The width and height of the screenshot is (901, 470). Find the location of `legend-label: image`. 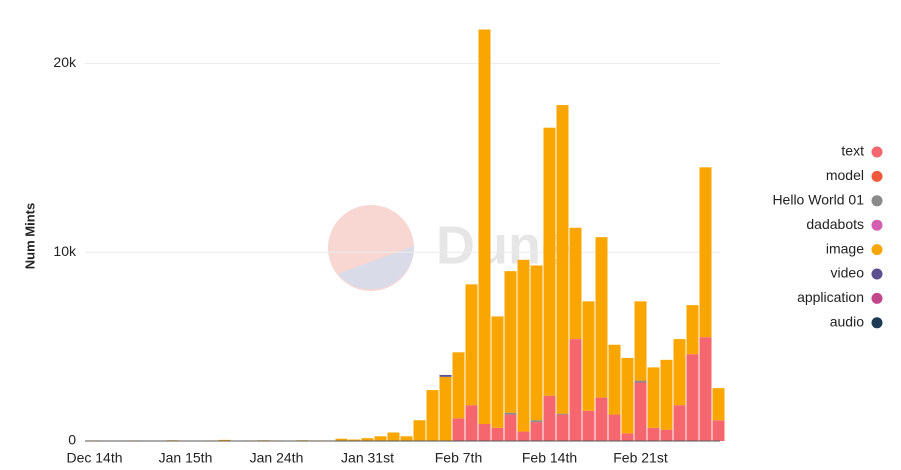

legend-label: image is located at coordinates (845, 248).